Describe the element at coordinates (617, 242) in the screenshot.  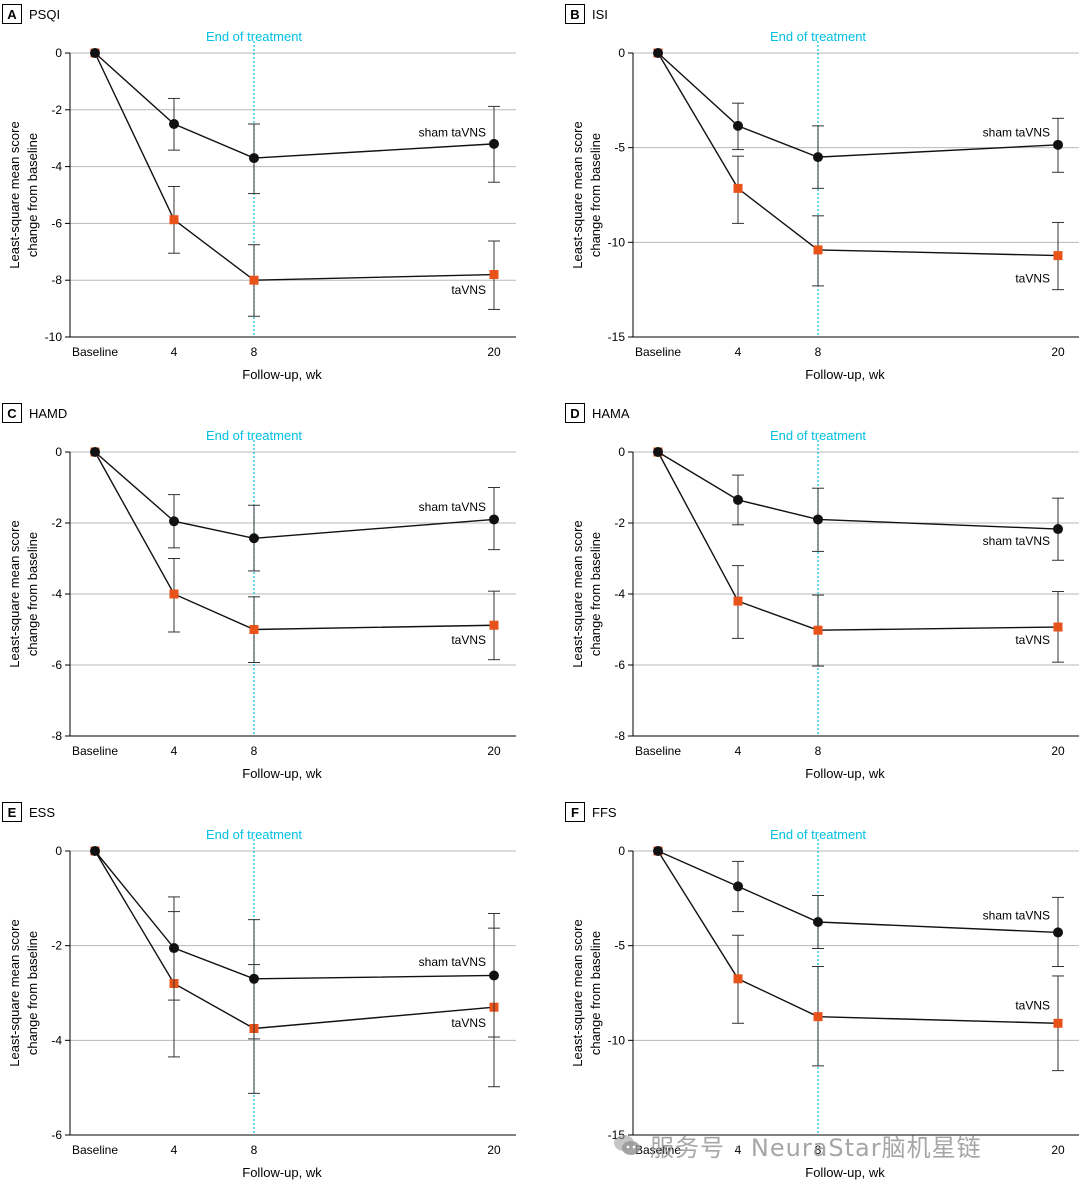
I see `y-tick-label: -10` at that location.